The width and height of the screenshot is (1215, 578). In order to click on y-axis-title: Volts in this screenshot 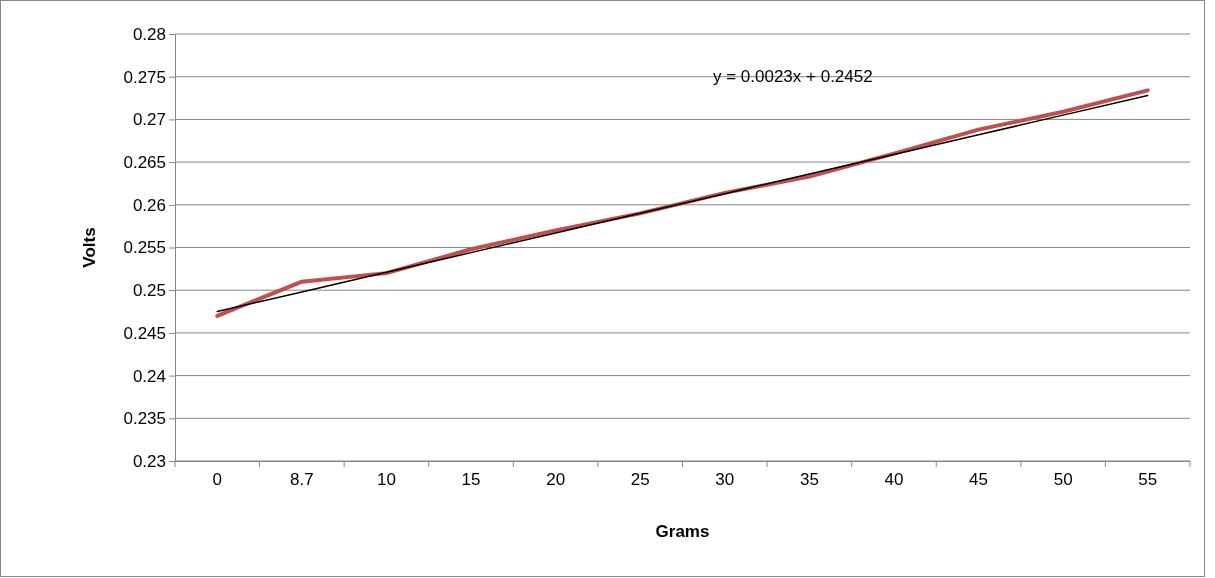, I will do `click(89, 247)`.